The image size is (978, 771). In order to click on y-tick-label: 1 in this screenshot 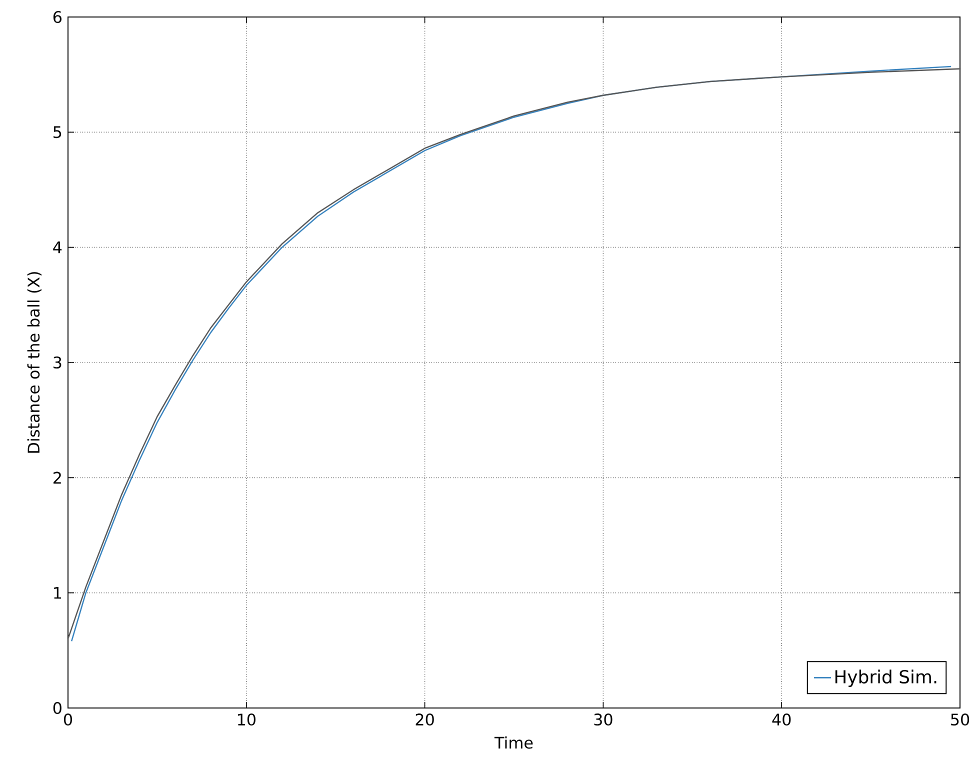, I will do `click(58, 593)`.